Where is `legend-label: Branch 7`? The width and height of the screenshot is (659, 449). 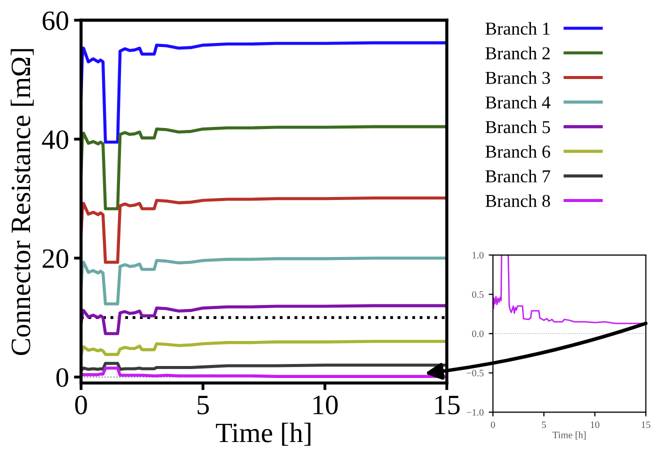 legend-label: Branch 7 is located at coordinates (518, 176).